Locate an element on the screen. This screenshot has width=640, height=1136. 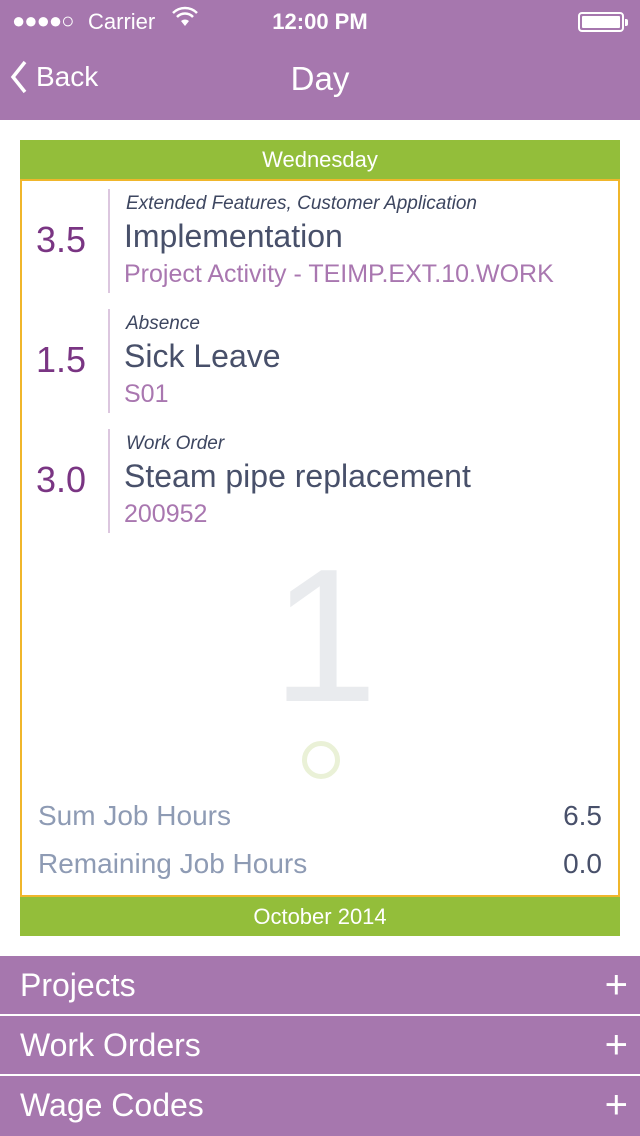
entry-code: S01 is located at coordinates (146, 394).